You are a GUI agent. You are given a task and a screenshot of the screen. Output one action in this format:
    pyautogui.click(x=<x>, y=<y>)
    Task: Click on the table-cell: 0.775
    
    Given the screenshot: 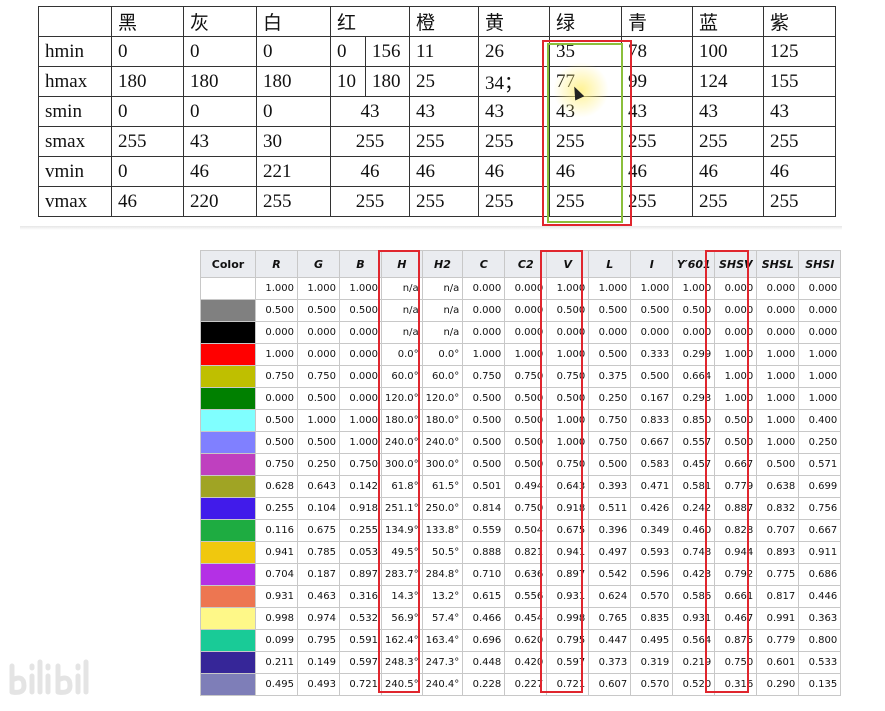 What is the action you would take?
    pyautogui.click(x=778, y=574)
    